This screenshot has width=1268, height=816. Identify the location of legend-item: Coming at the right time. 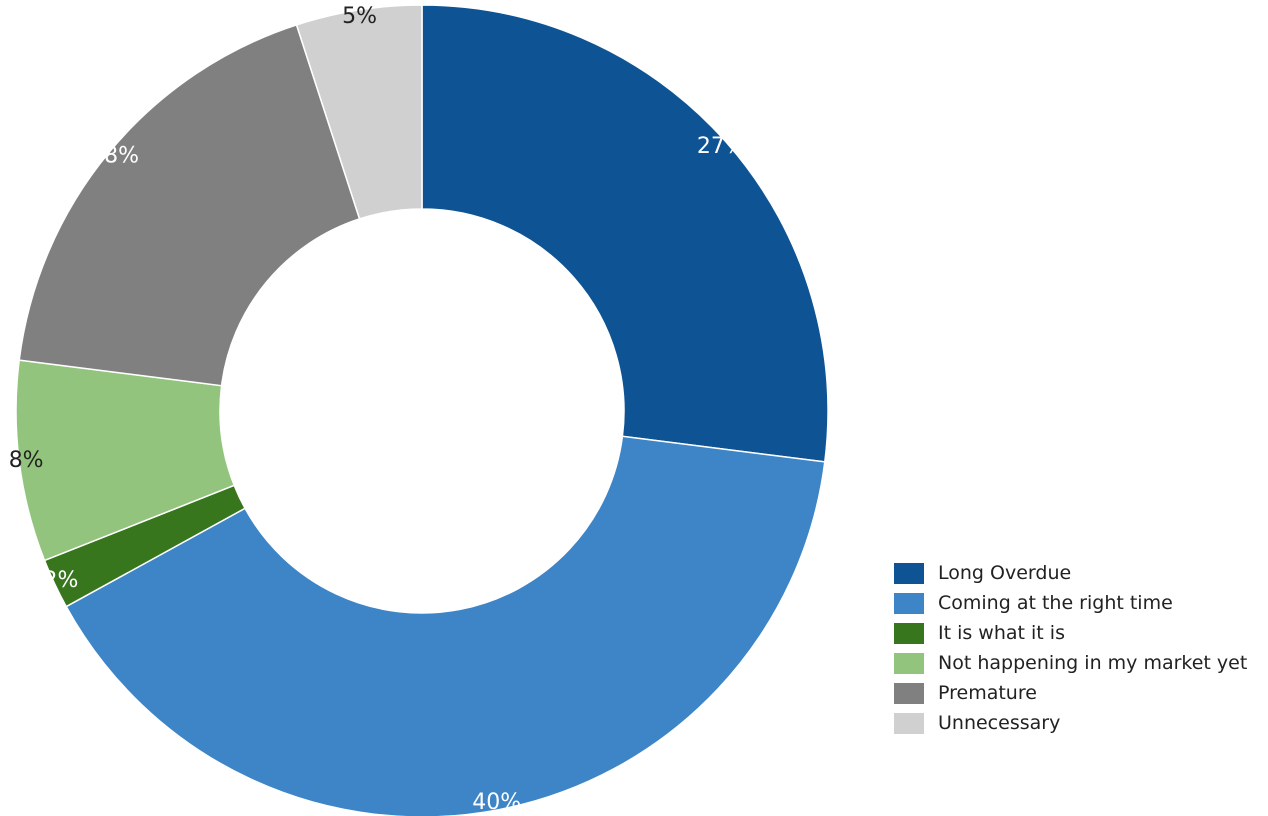
(1070, 603).